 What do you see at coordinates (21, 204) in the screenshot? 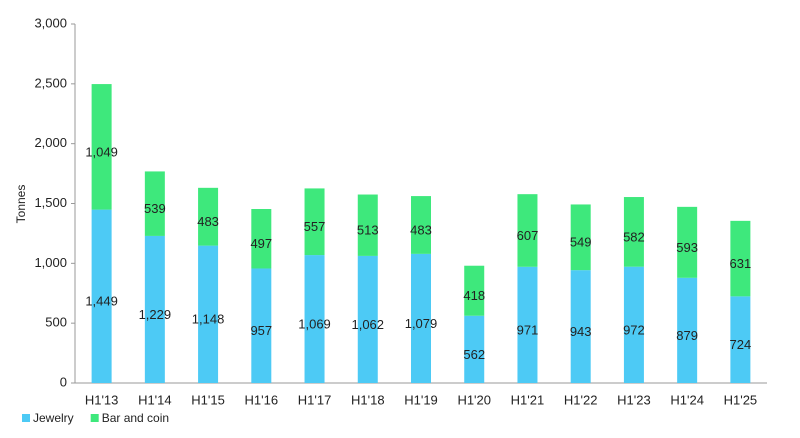
I see `y-axis-title: Tonnes` at bounding box center [21, 204].